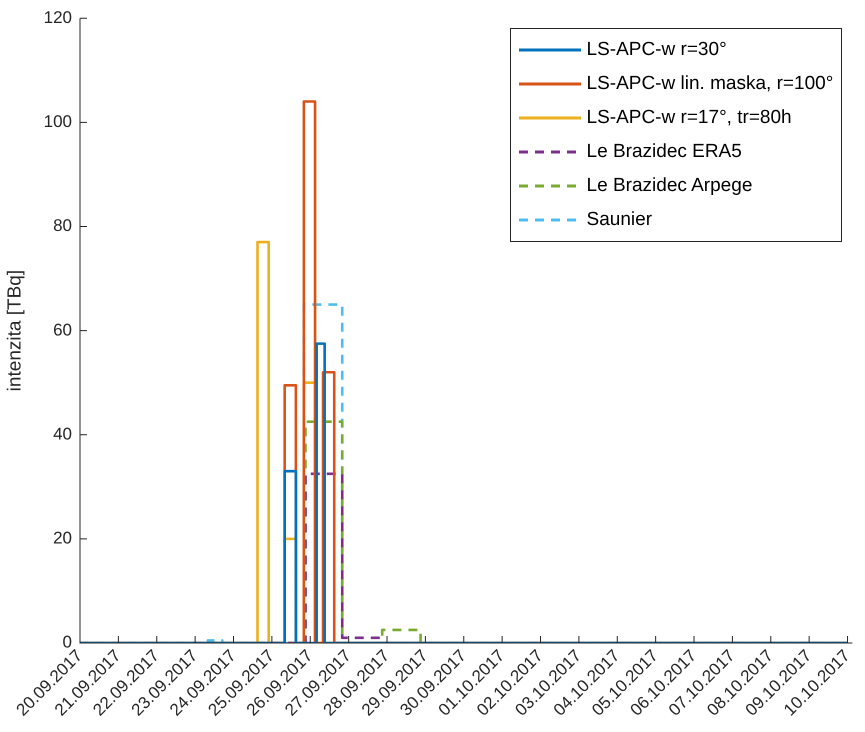 The image size is (865, 732). I want to click on legend-label: Saunier, so click(619, 220).